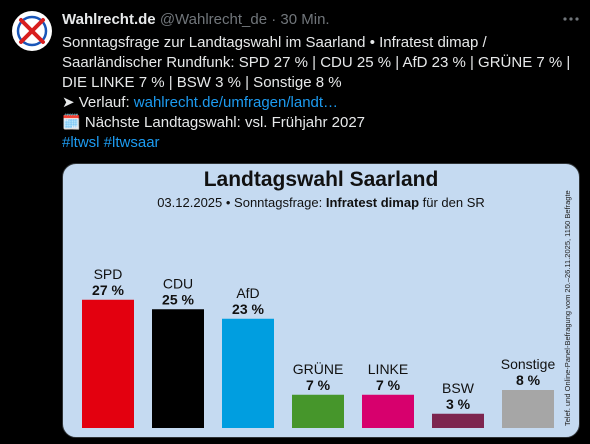 The width and height of the screenshot is (590, 444). Describe the element at coordinates (178, 283) in the screenshot. I see `category-label: CDU` at that location.